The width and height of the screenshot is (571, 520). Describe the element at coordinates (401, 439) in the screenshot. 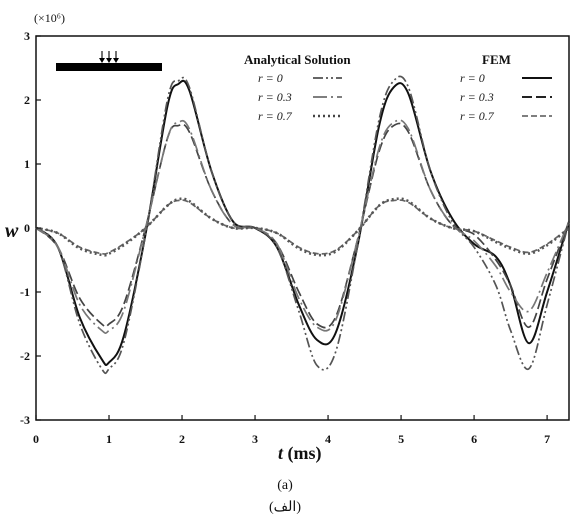

I see `x-tick-label: 5` at that location.